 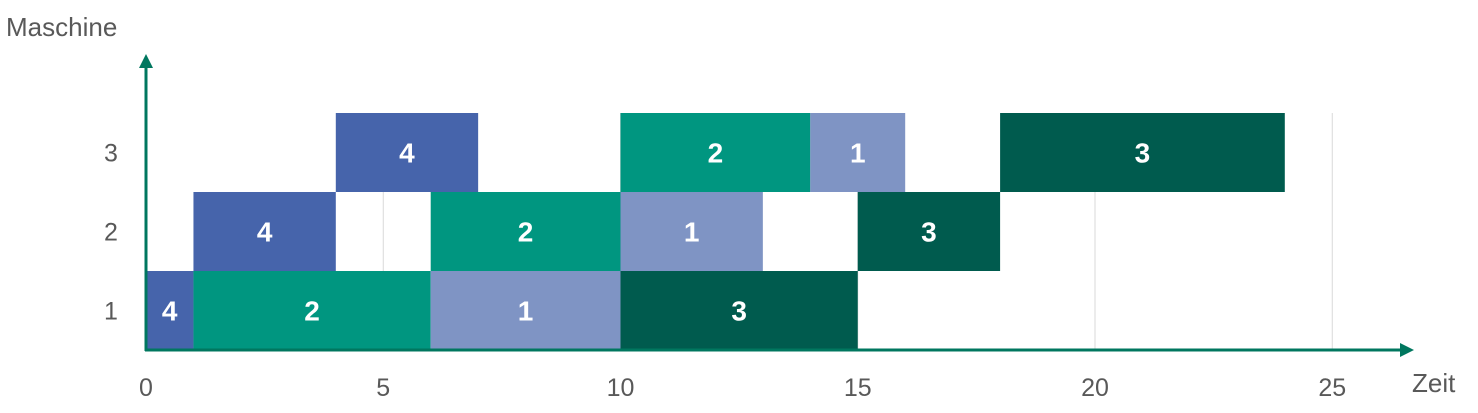 I want to click on bar-label-machine-3-job-1: 1, so click(x=858, y=153).